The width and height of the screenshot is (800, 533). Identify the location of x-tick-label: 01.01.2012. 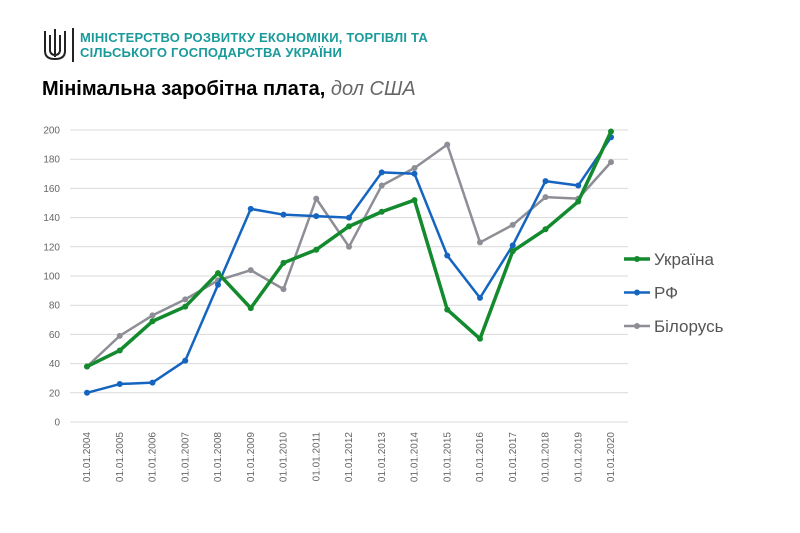
(349, 457).